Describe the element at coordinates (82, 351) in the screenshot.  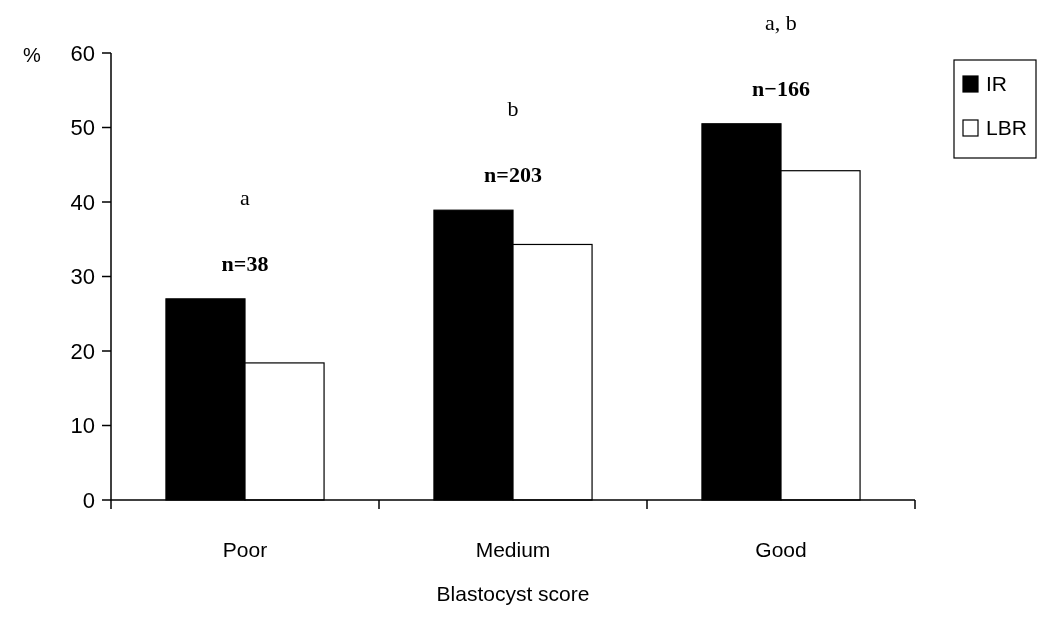
I see `y-tick-label: 20` at that location.